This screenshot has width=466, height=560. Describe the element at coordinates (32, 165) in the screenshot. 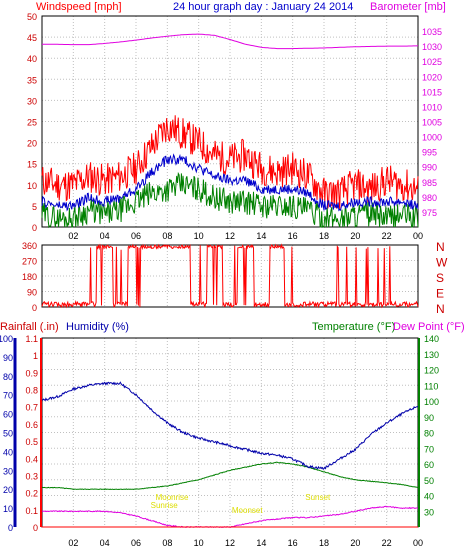

I see `tick-label-windspeed: 15` at that location.